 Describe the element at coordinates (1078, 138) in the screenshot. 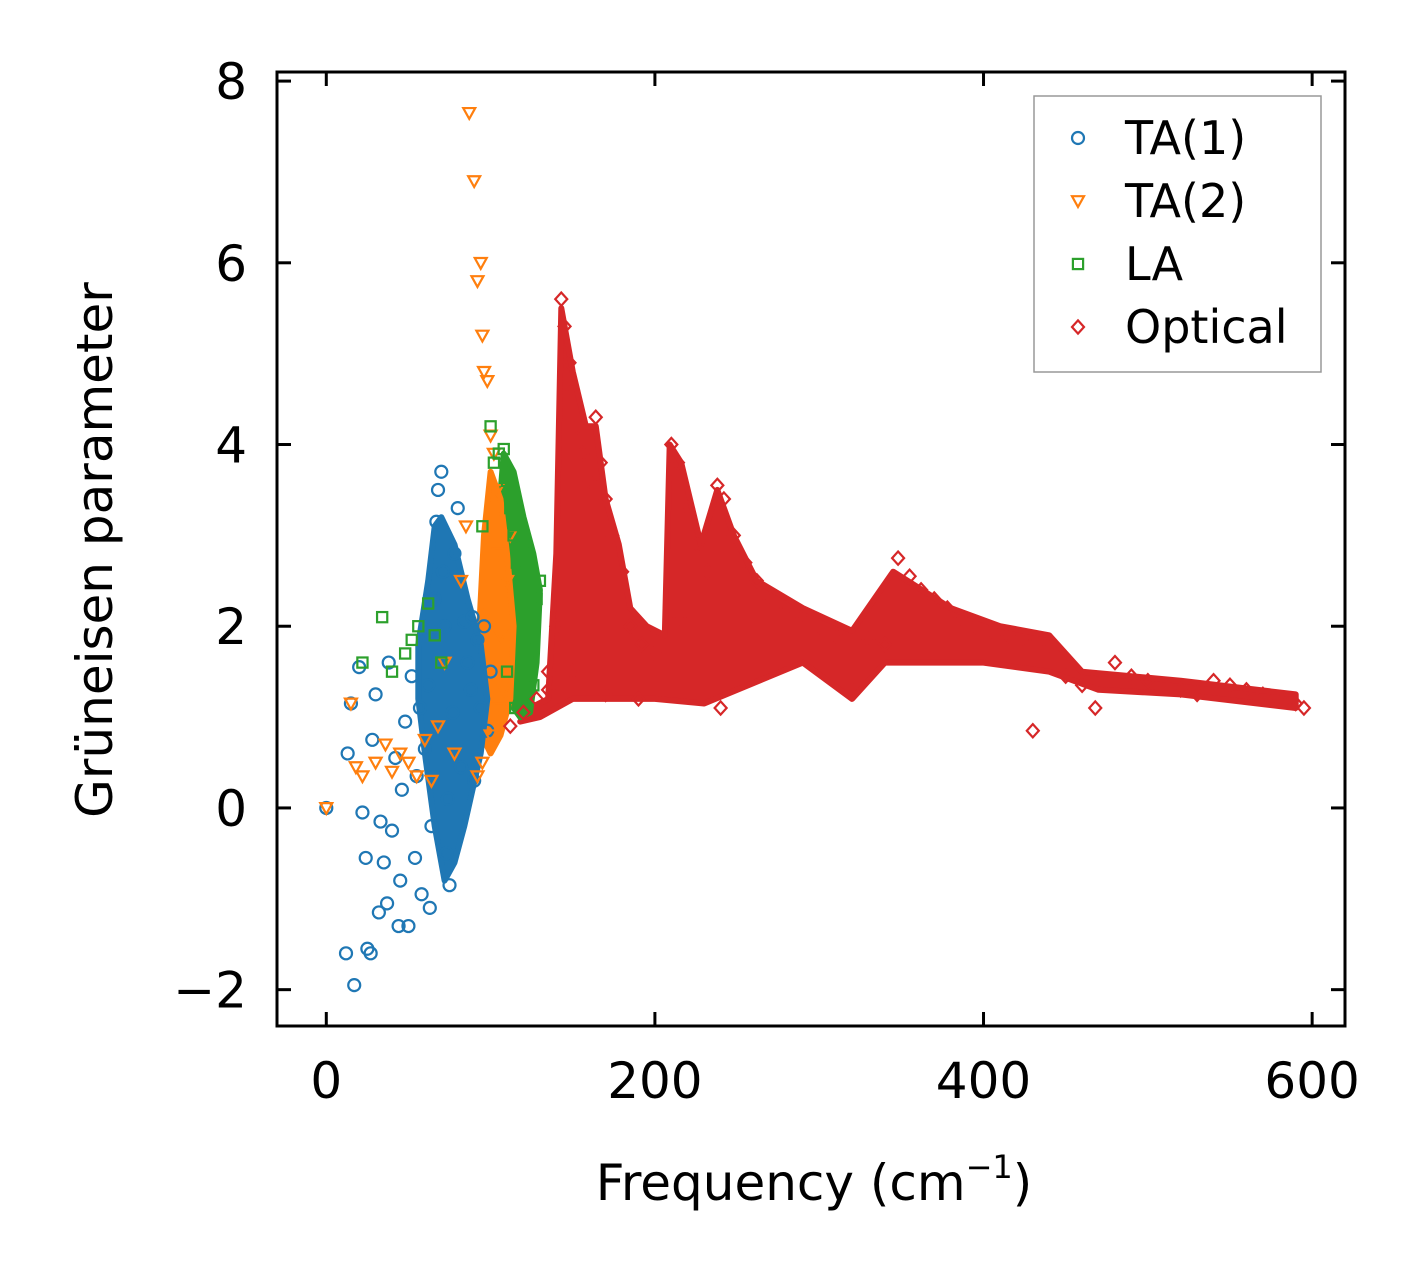

I see `legend-marker` at that location.